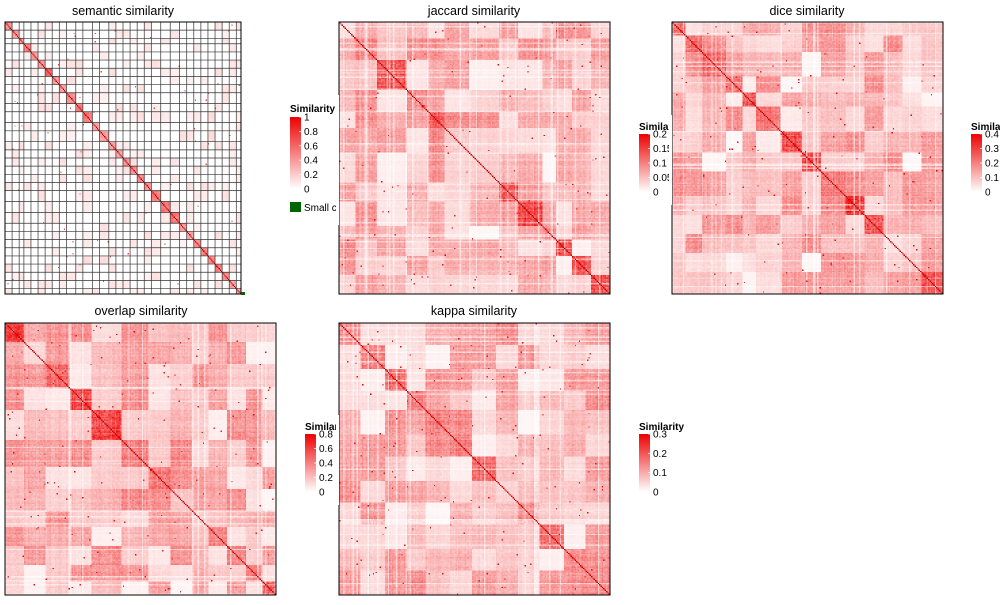 The width and height of the screenshot is (1000, 605). I want to click on small-clusters-swatch, so click(295, 207).